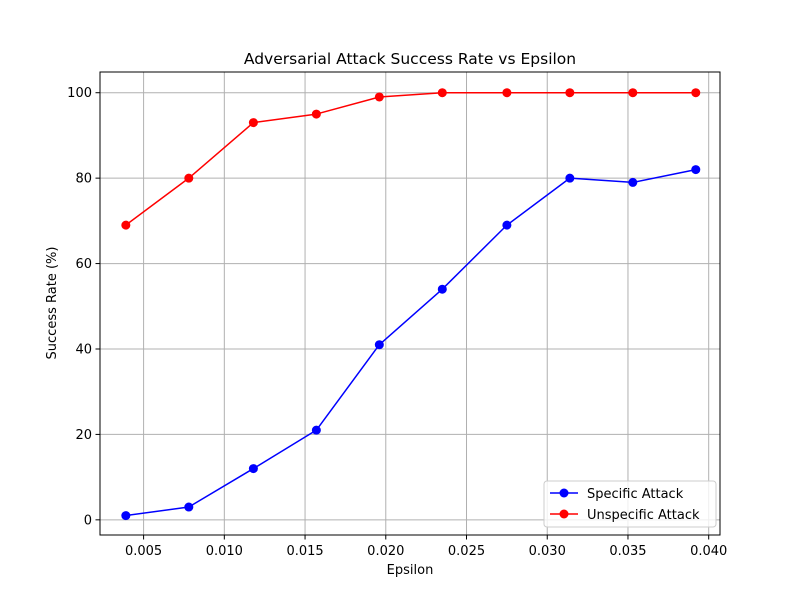 This screenshot has width=800, height=604. I want to click on legend: Specific Attack Unspecific Attack, so click(630, 504).